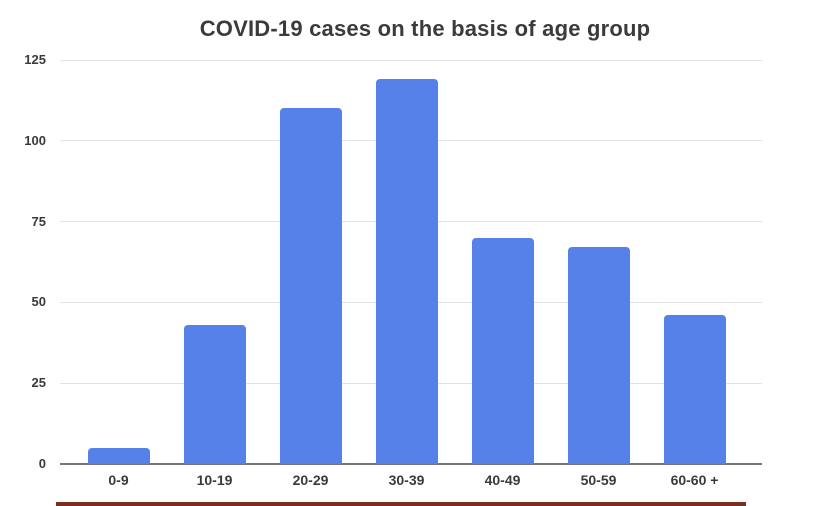 Image resolution: width=824 pixels, height=506 pixels. What do you see at coordinates (310, 480) in the screenshot?
I see `x-tick-label-20-29: 20-29` at bounding box center [310, 480].